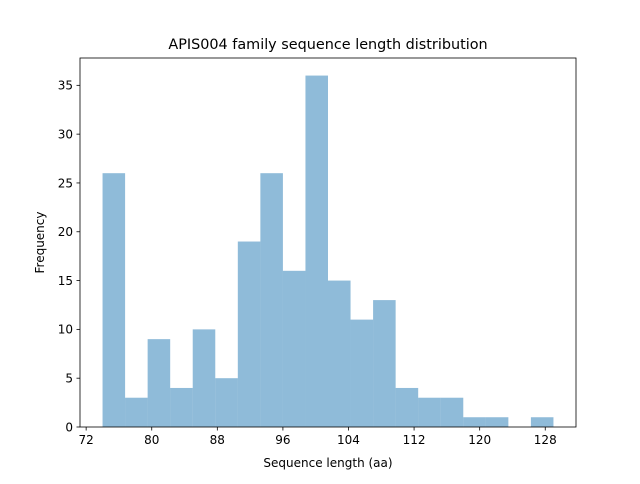 The image size is (640, 484). Describe the element at coordinates (65, 330) in the screenshot. I see `y-tick-label: 10` at that location.